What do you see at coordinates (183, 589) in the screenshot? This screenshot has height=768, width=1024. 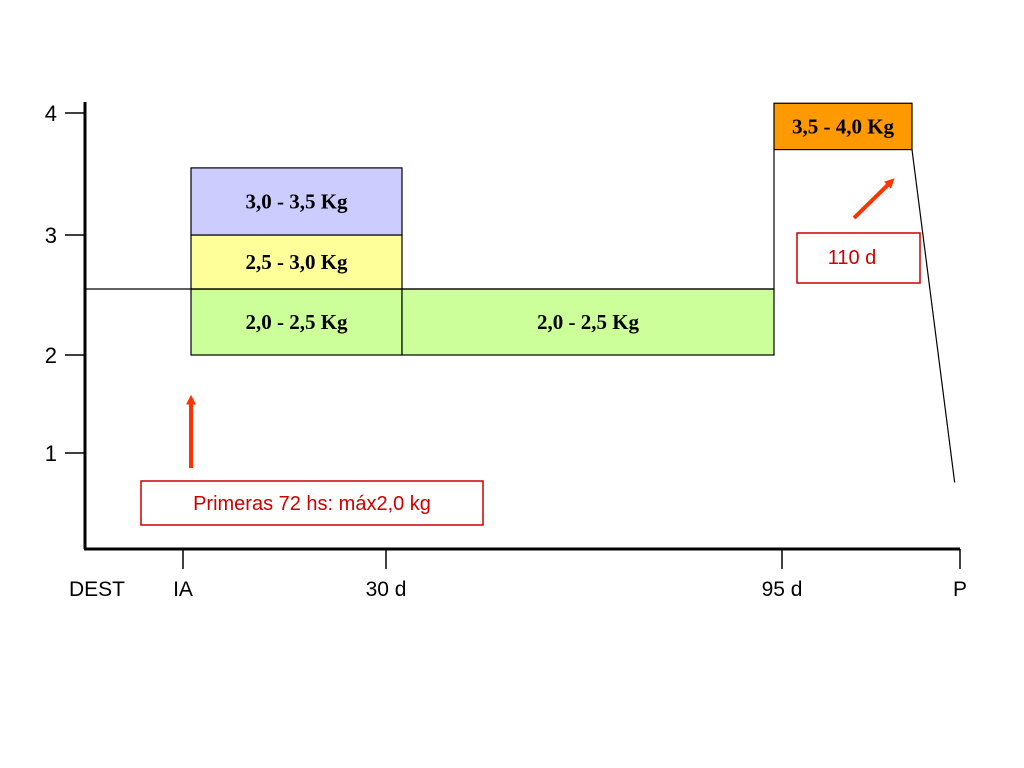 I see `x-tick-label-1: IA` at bounding box center [183, 589].